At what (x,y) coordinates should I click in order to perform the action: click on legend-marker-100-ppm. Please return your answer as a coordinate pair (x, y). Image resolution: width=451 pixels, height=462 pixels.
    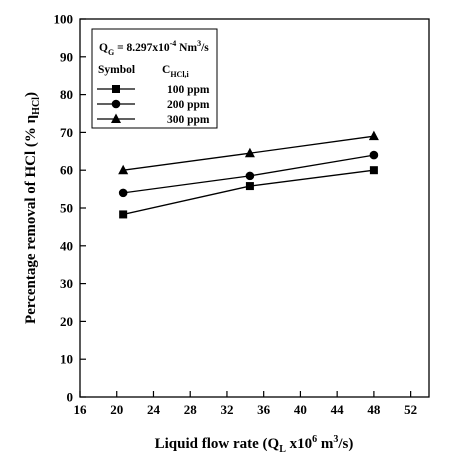
    Looking at the image, I should click on (116, 89).